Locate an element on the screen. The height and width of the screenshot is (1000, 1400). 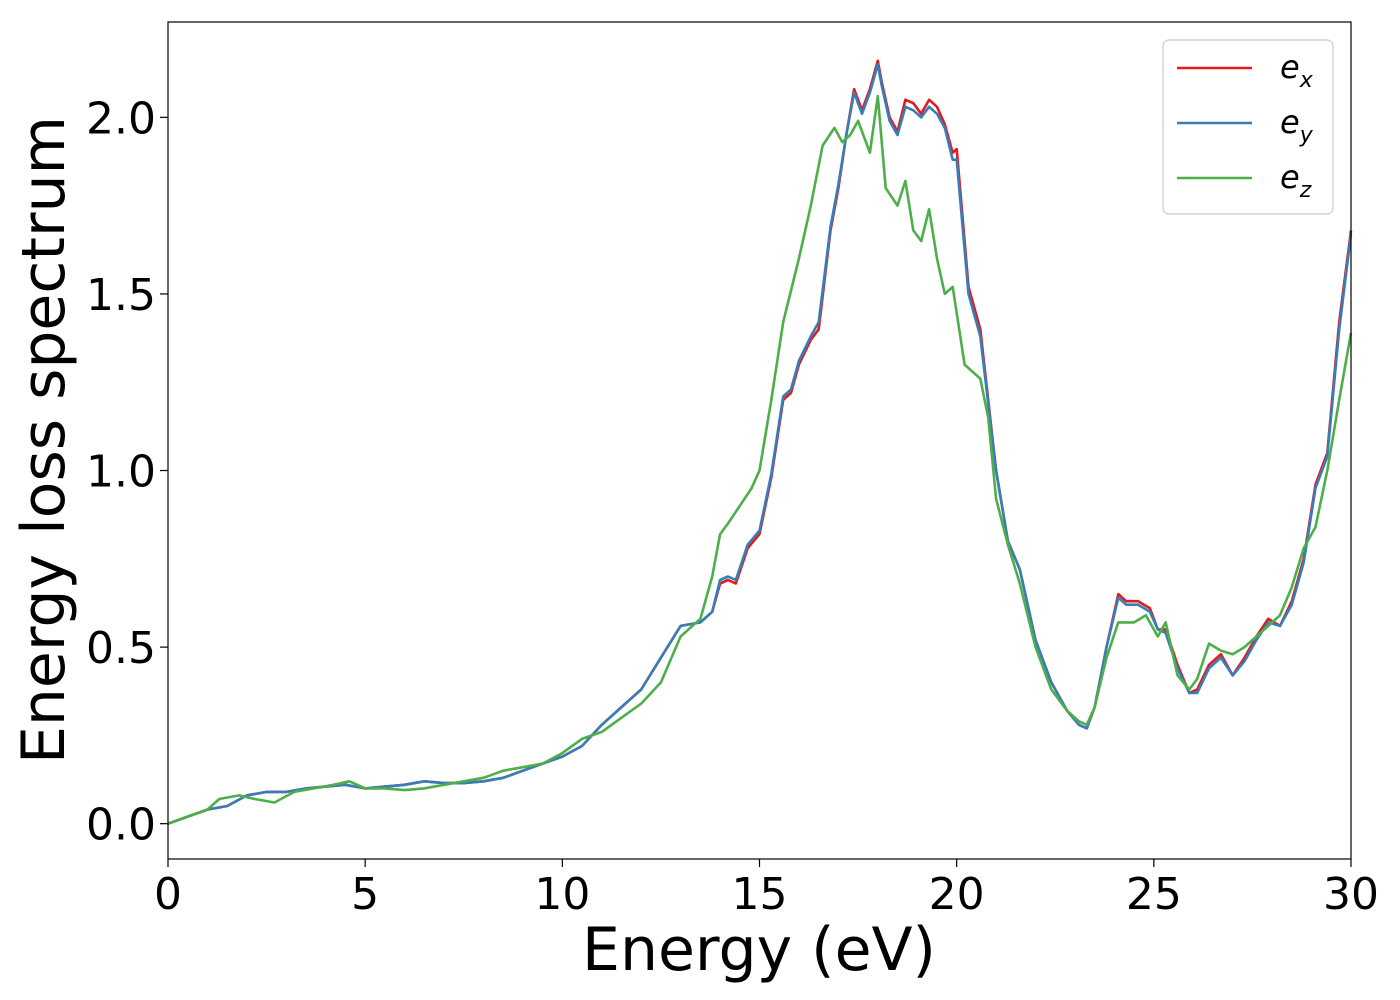
y-axis-title: Energy loss spectrum is located at coordinates (44, 440).